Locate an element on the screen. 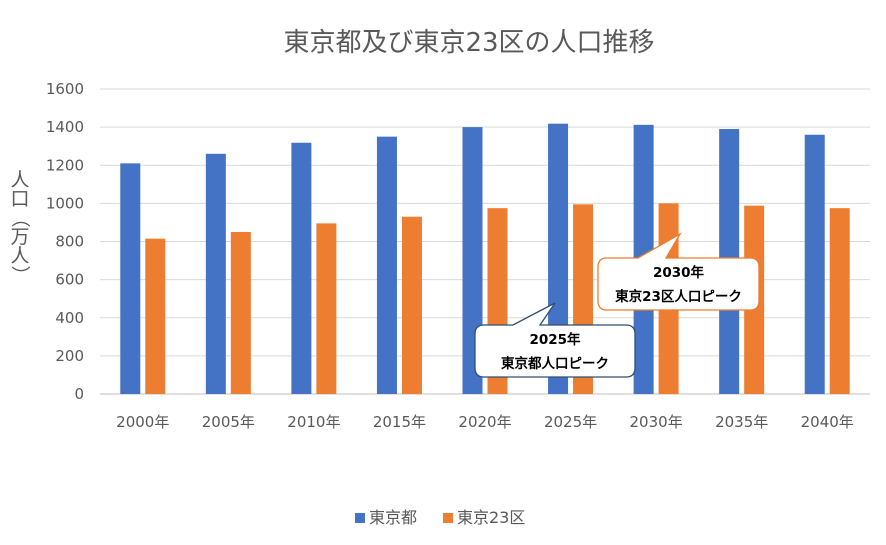  chart-title: 東京都及び東京23区の人口推移 is located at coordinates (468, 43).